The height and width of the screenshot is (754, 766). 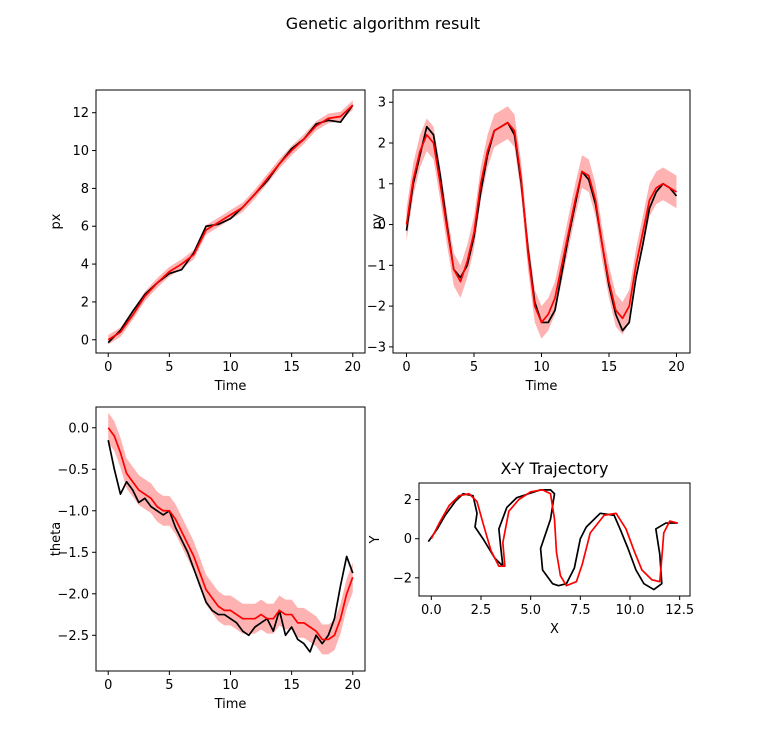 I want to click on y-tick-label: 1, so click(x=382, y=184).